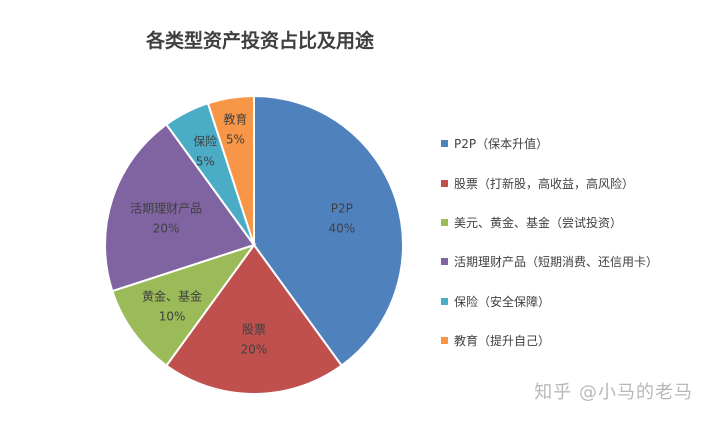  I want to click on slice-label: 股票, so click(254, 329).